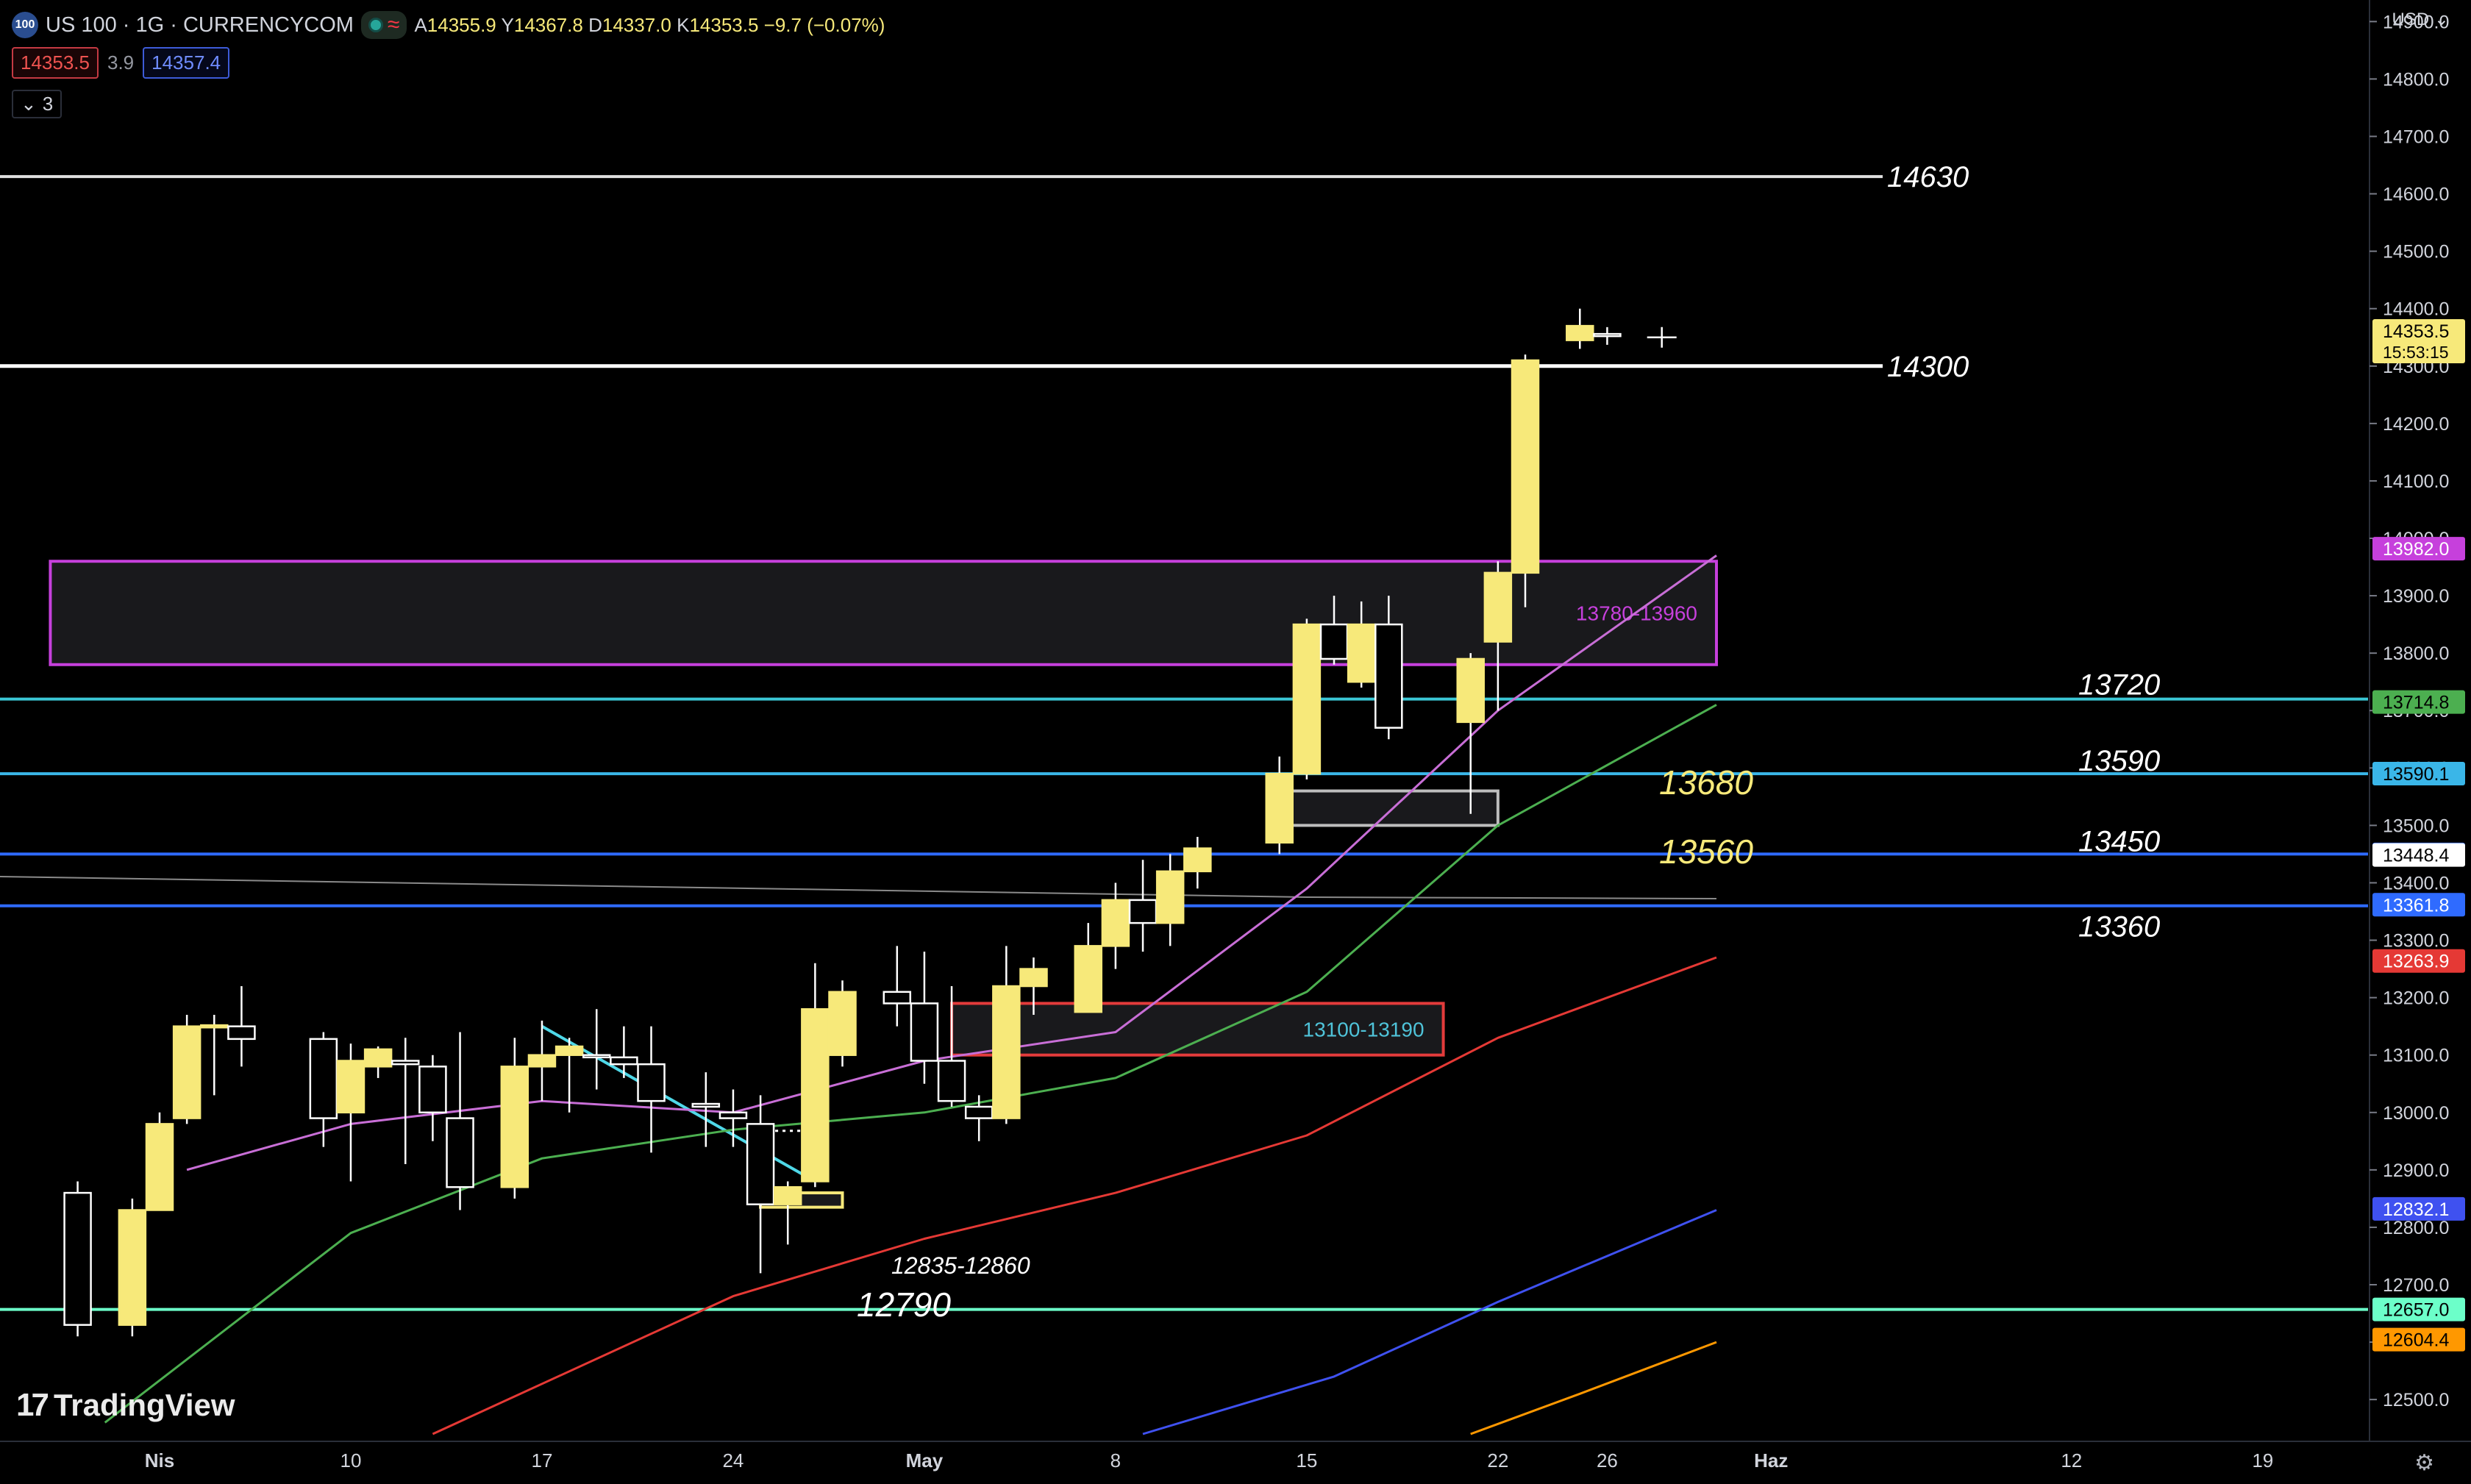  Describe the element at coordinates (1771, 1460) in the screenshot. I see `time-tick-label-9: Haz` at that location.